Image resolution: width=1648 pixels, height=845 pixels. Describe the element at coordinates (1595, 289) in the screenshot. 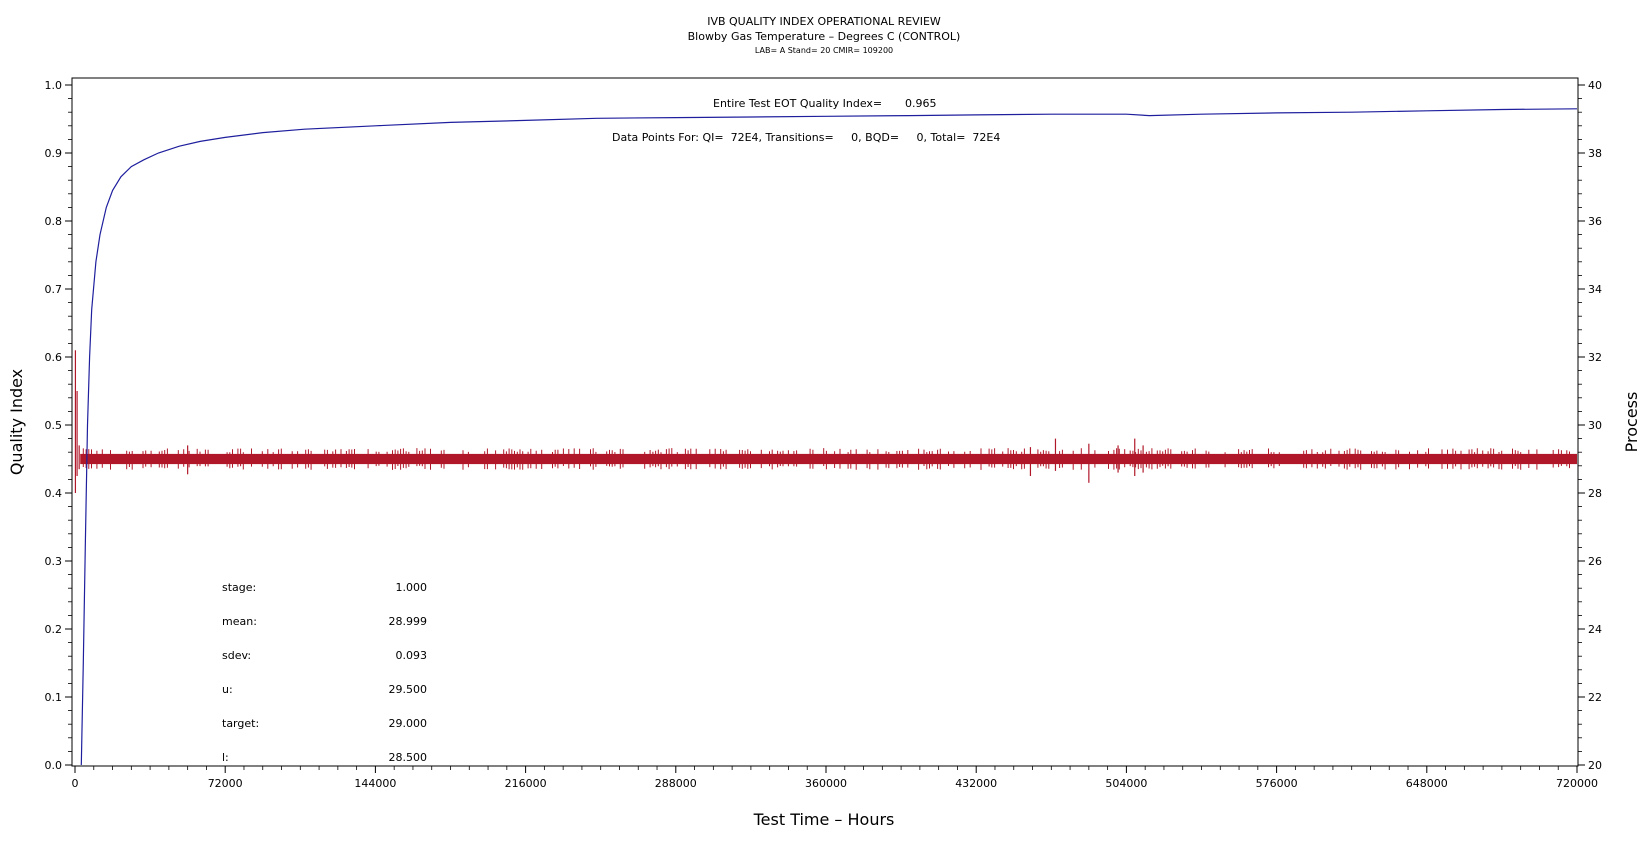

I see `y2-tick-label-7: 34` at that location.